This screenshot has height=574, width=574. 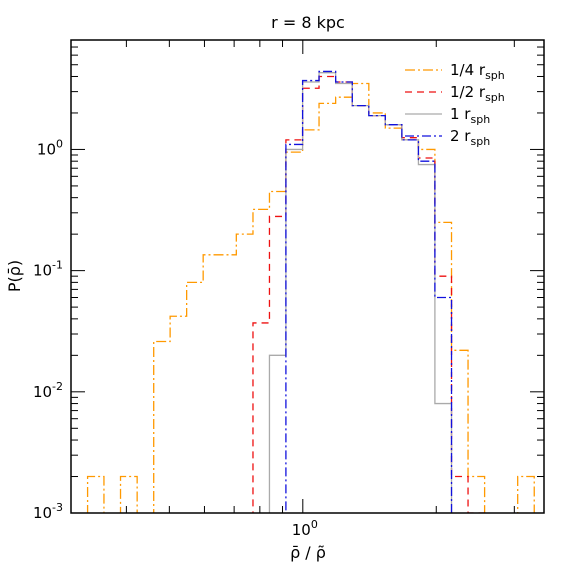 I want to click on y-tick-label: 10⁻¹, so click(x=48, y=269).